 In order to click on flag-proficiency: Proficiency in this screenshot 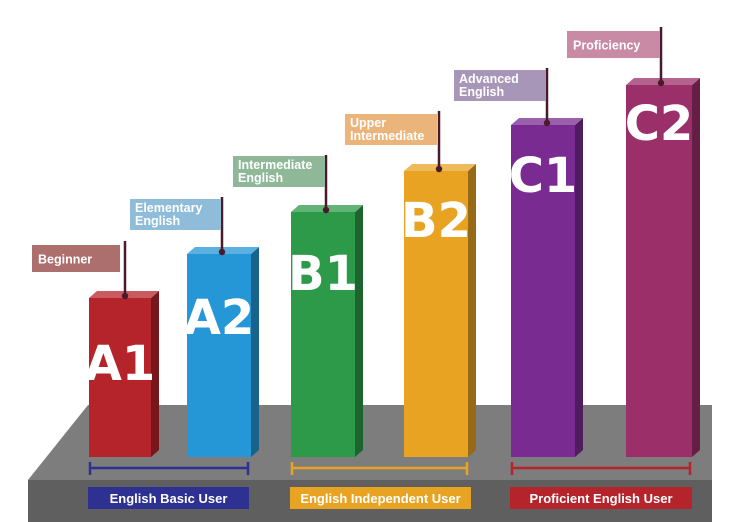, I will do `click(616, 57)`.